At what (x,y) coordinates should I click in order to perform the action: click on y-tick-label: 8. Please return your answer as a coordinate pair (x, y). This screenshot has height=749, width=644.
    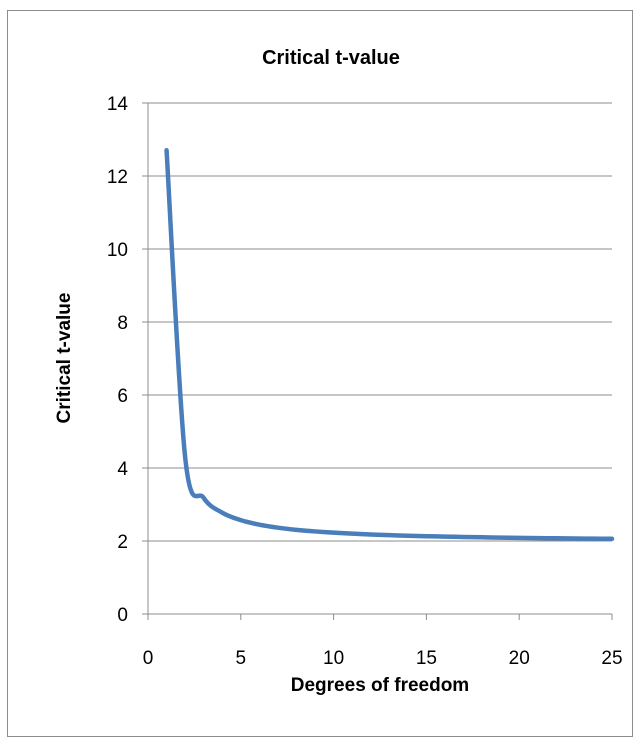
    Looking at the image, I should click on (122, 323).